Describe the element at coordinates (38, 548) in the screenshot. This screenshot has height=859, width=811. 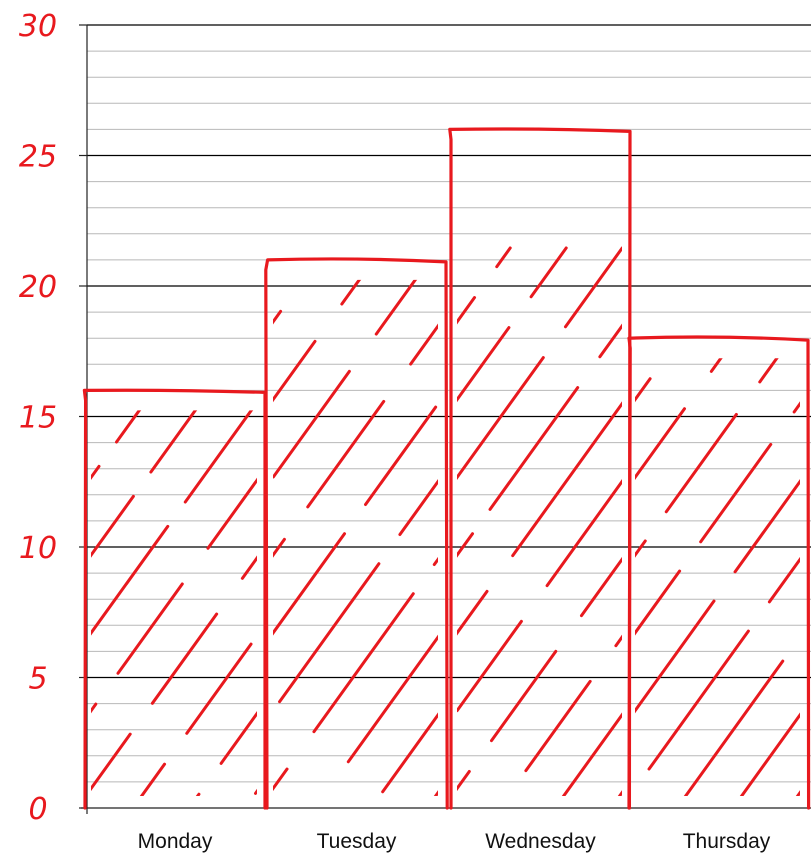
I see `y-tick-label: 10` at that location.